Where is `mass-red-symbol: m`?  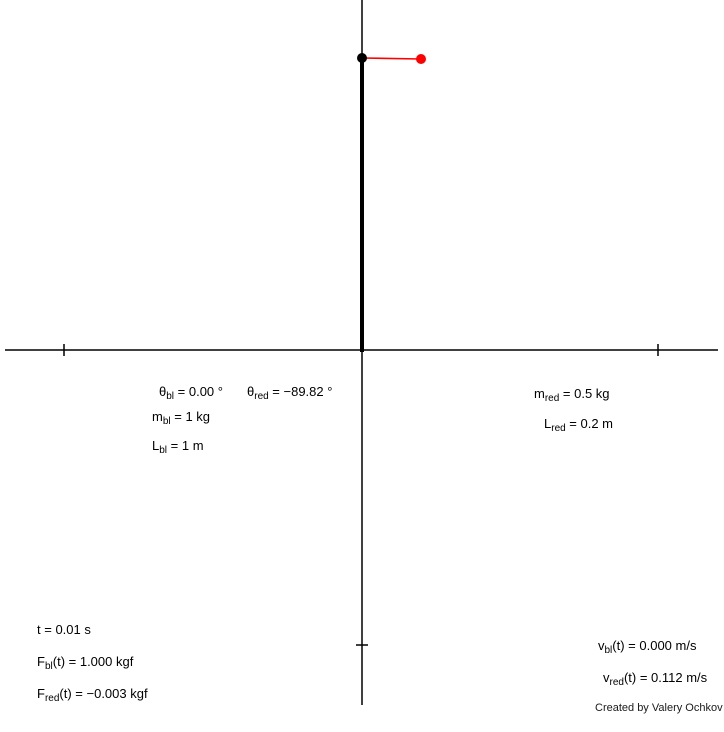
mass-red-symbol: m is located at coordinates (539, 393).